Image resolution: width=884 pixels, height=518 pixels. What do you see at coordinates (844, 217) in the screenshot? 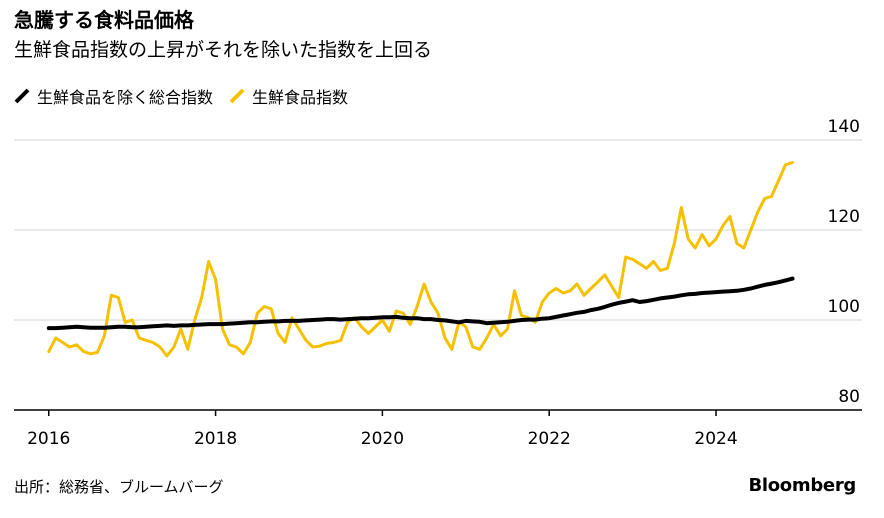
I see `y-tick-label-120: 120` at bounding box center [844, 217].